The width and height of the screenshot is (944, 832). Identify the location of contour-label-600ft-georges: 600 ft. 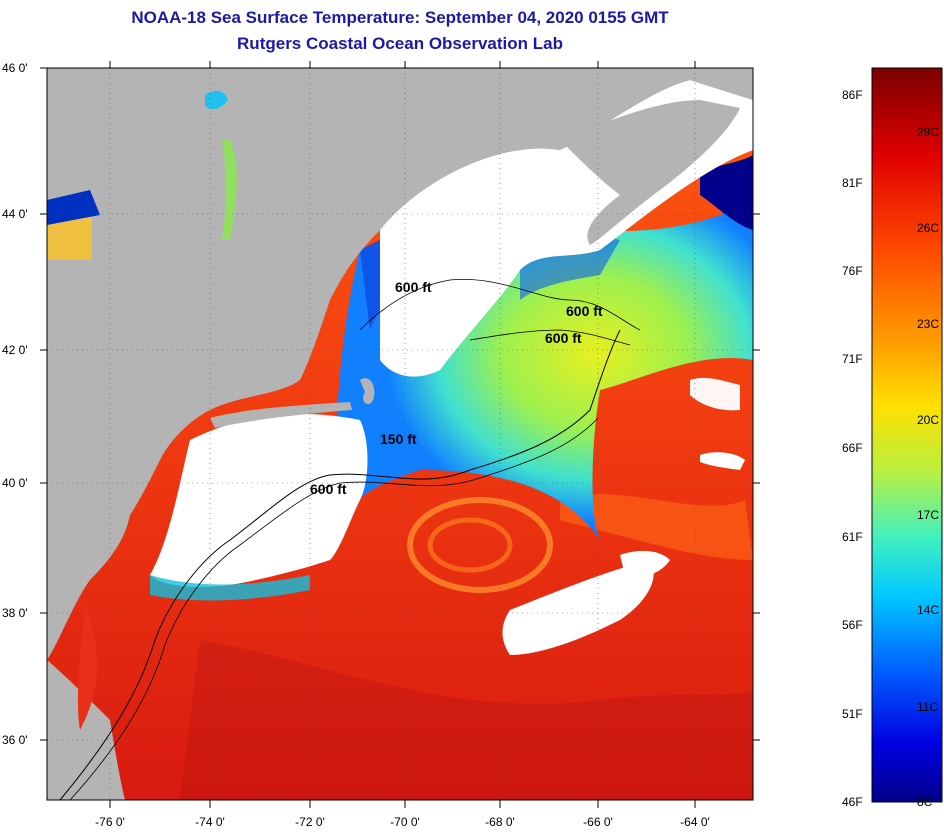
(563, 338).